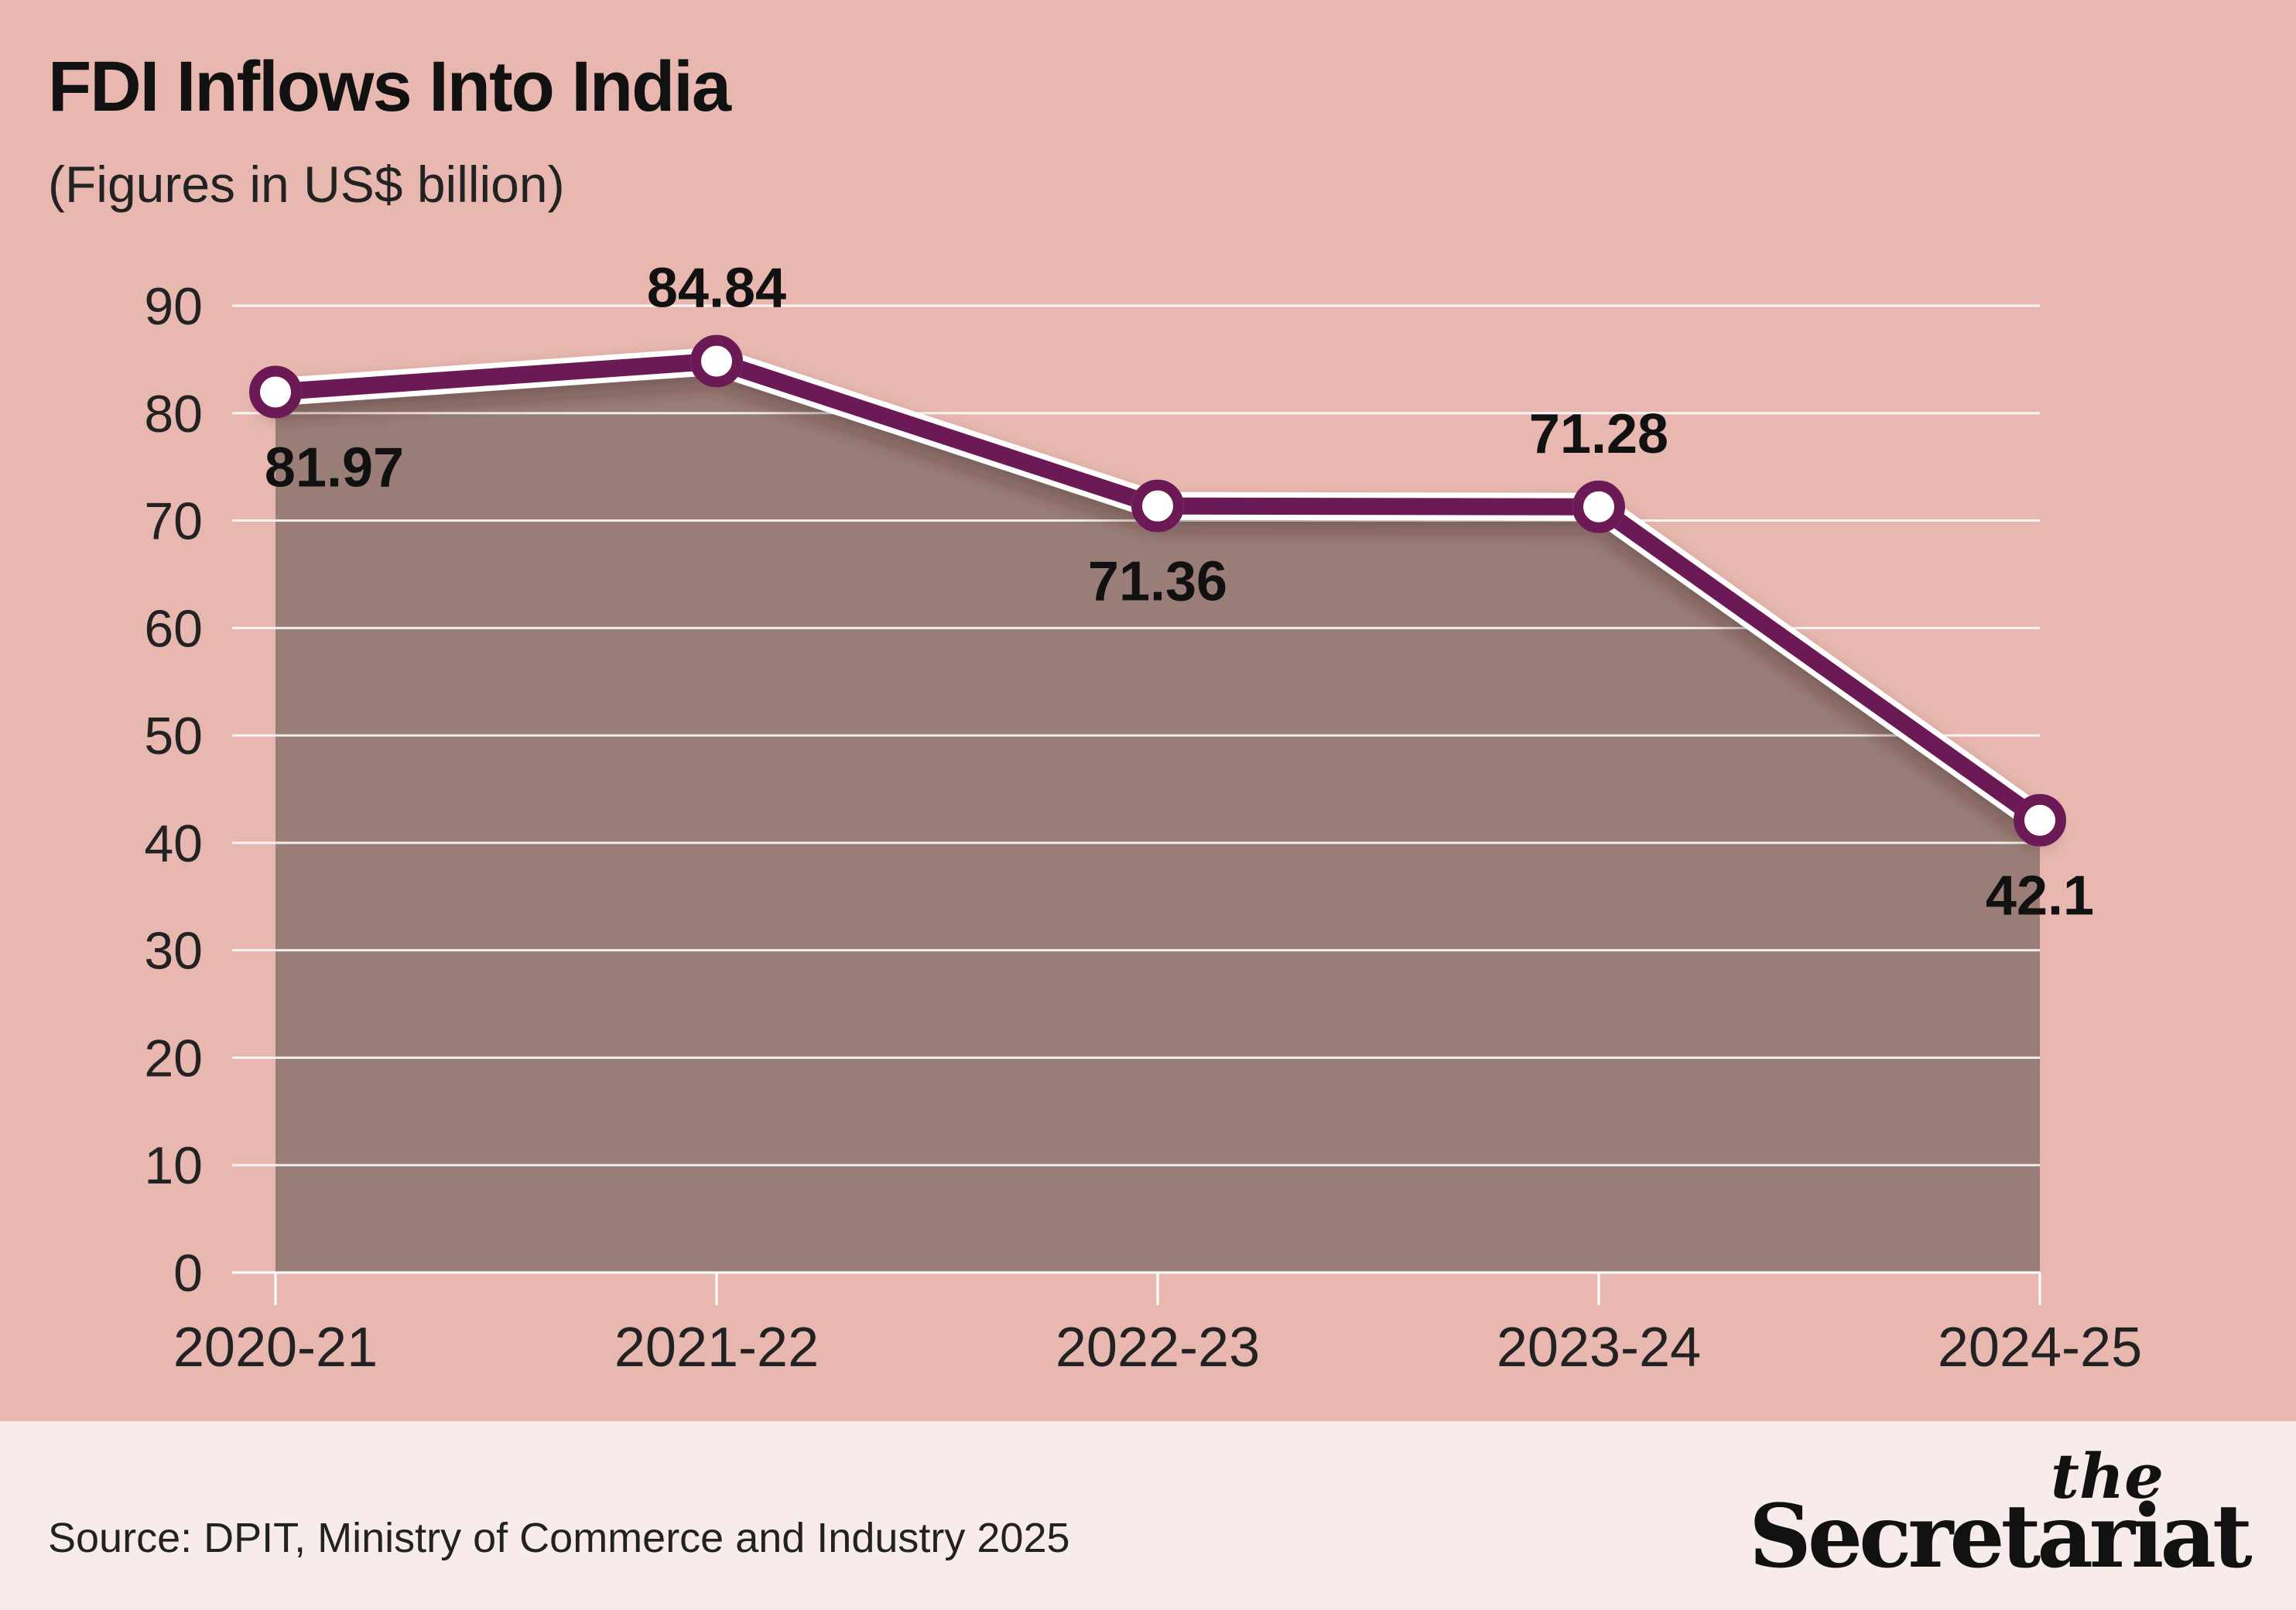 The width and height of the screenshot is (2296, 1610). I want to click on footer, so click(1148, 1515).